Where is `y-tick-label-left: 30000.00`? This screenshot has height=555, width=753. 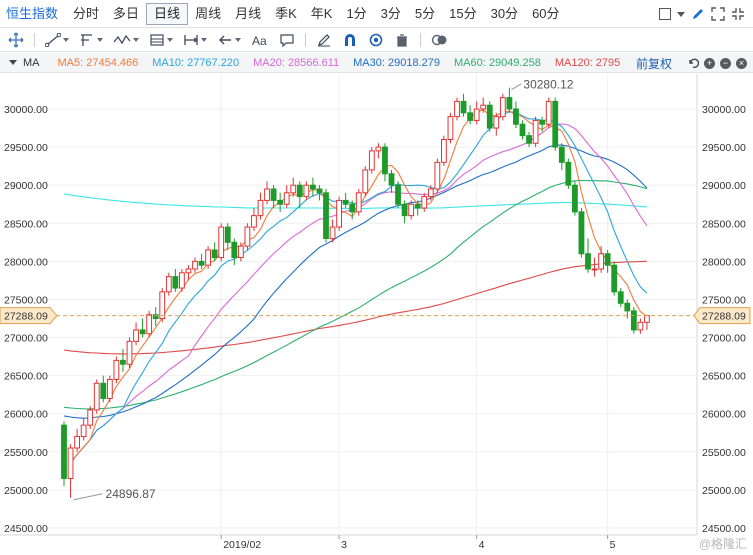
y-tick-label-left: 30000.00 is located at coordinates (26, 110).